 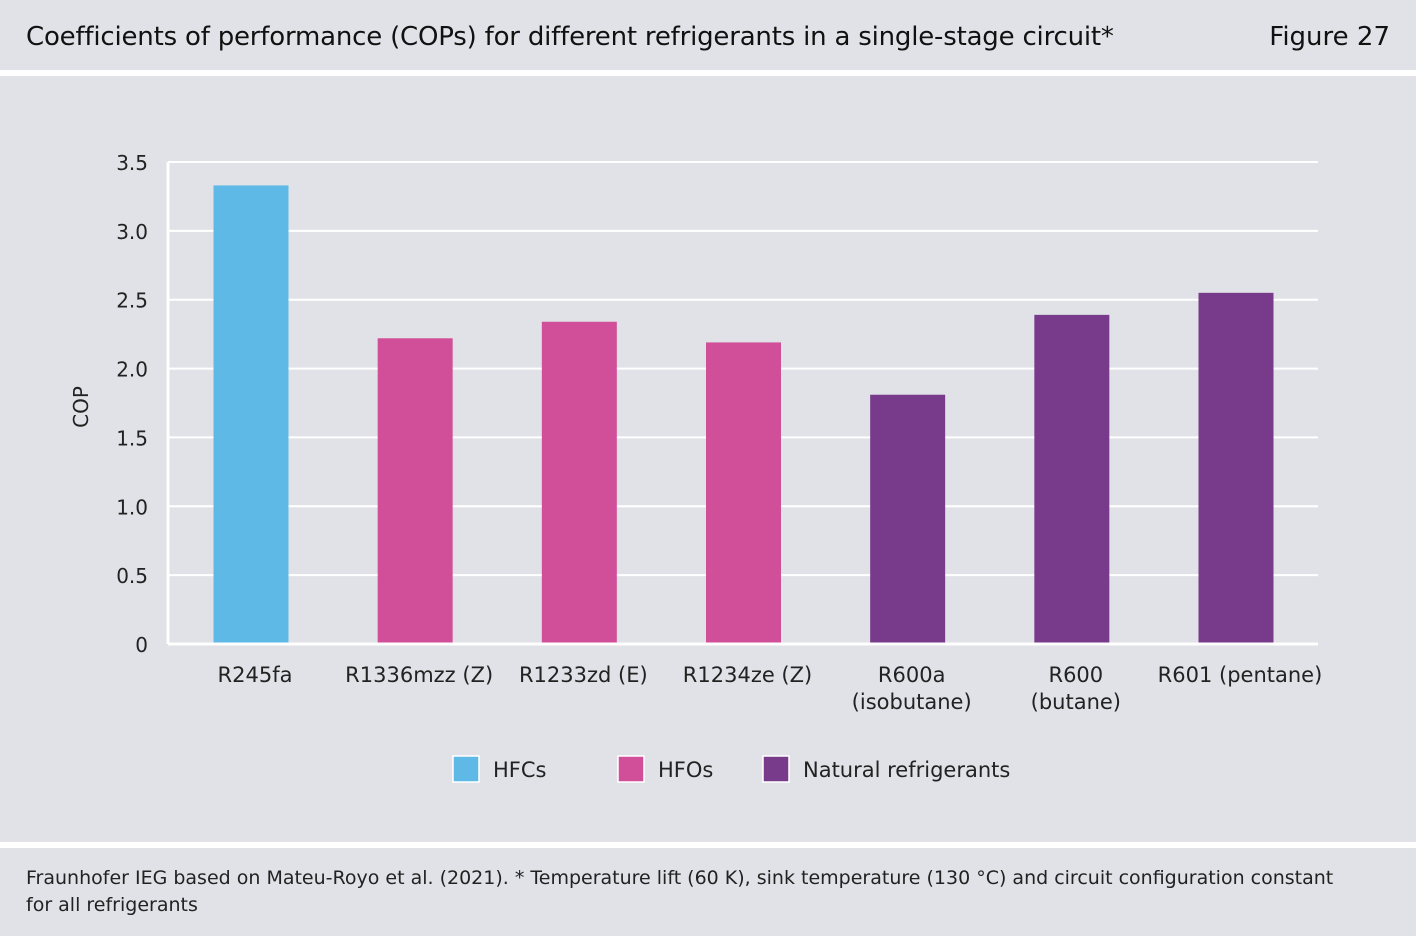 What do you see at coordinates (132, 163) in the screenshot?
I see `y-tick-label: 3.5` at bounding box center [132, 163].